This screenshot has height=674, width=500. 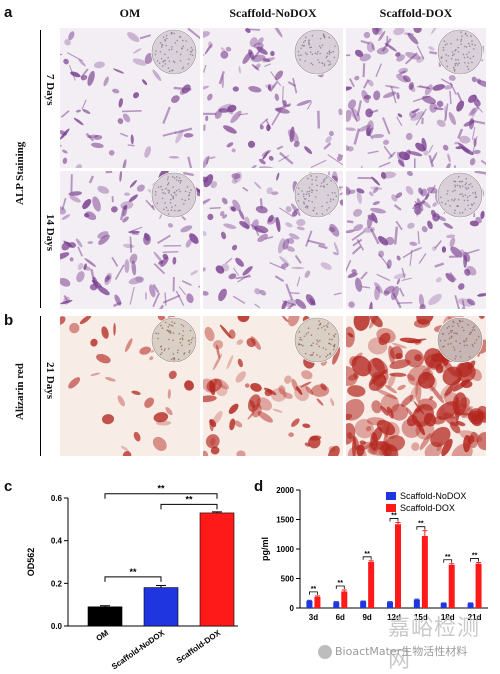 I want to click on chart-c-category-label: OM, so click(x=102, y=635).